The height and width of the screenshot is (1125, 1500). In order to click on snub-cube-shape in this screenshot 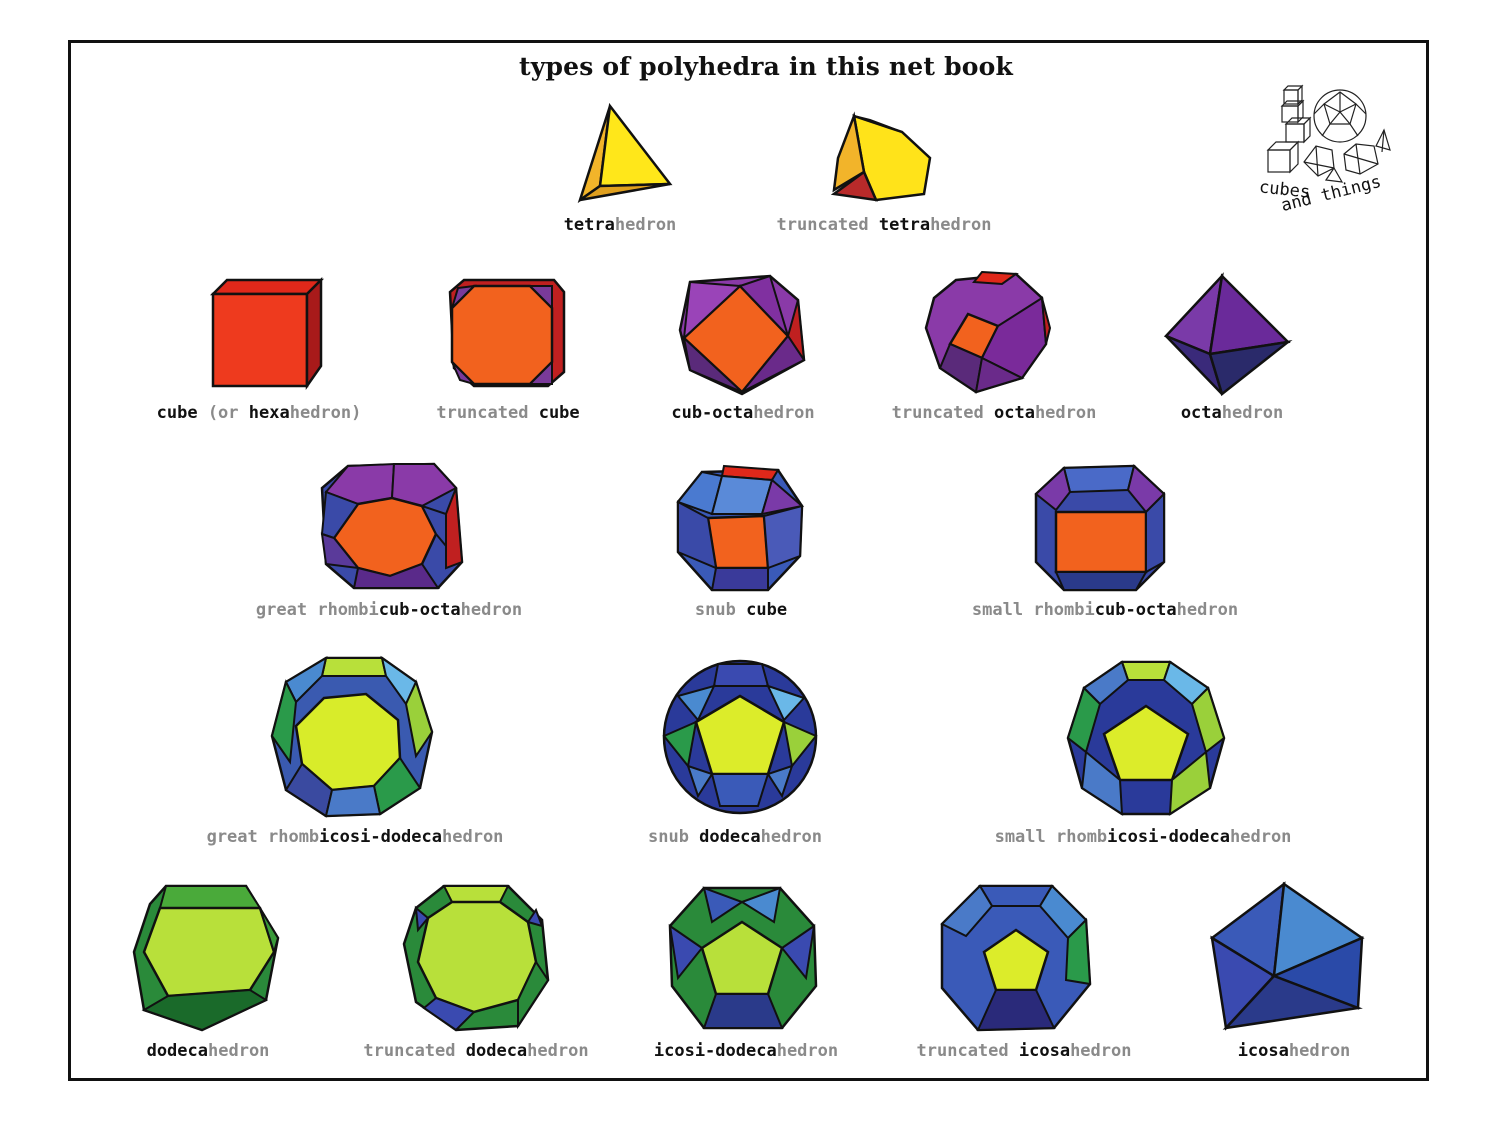, I will do `click(740, 528)`.